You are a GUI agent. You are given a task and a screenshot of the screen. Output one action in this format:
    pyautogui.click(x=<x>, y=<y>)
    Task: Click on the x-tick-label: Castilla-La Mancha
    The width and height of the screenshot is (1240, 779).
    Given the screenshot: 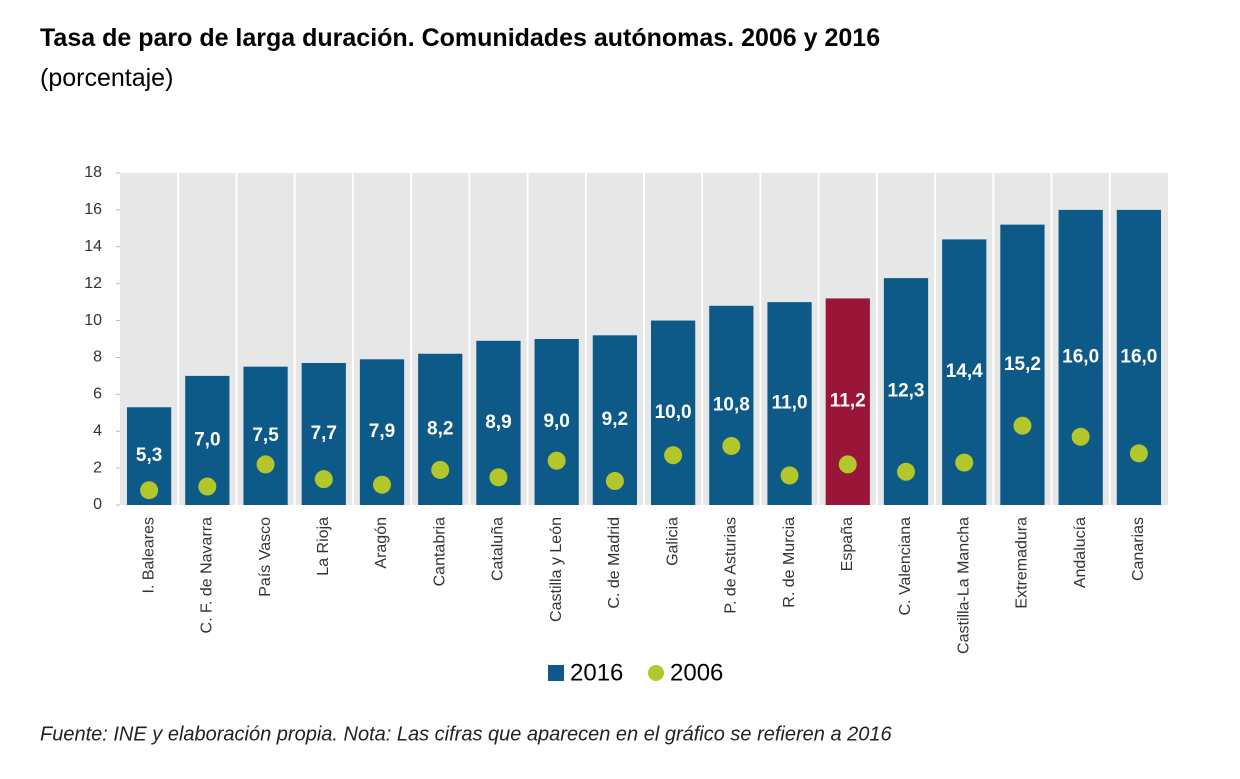 What is the action you would take?
    pyautogui.click(x=963, y=585)
    